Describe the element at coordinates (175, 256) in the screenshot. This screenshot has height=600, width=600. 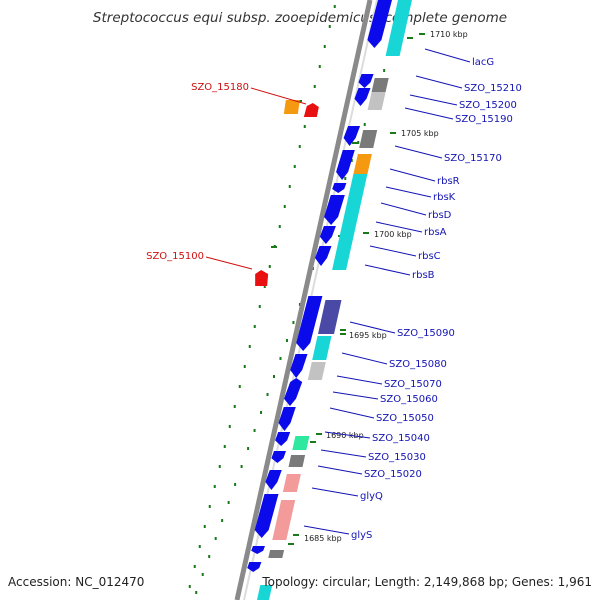
I see `gene-label-text: SZO_15100` at that location.